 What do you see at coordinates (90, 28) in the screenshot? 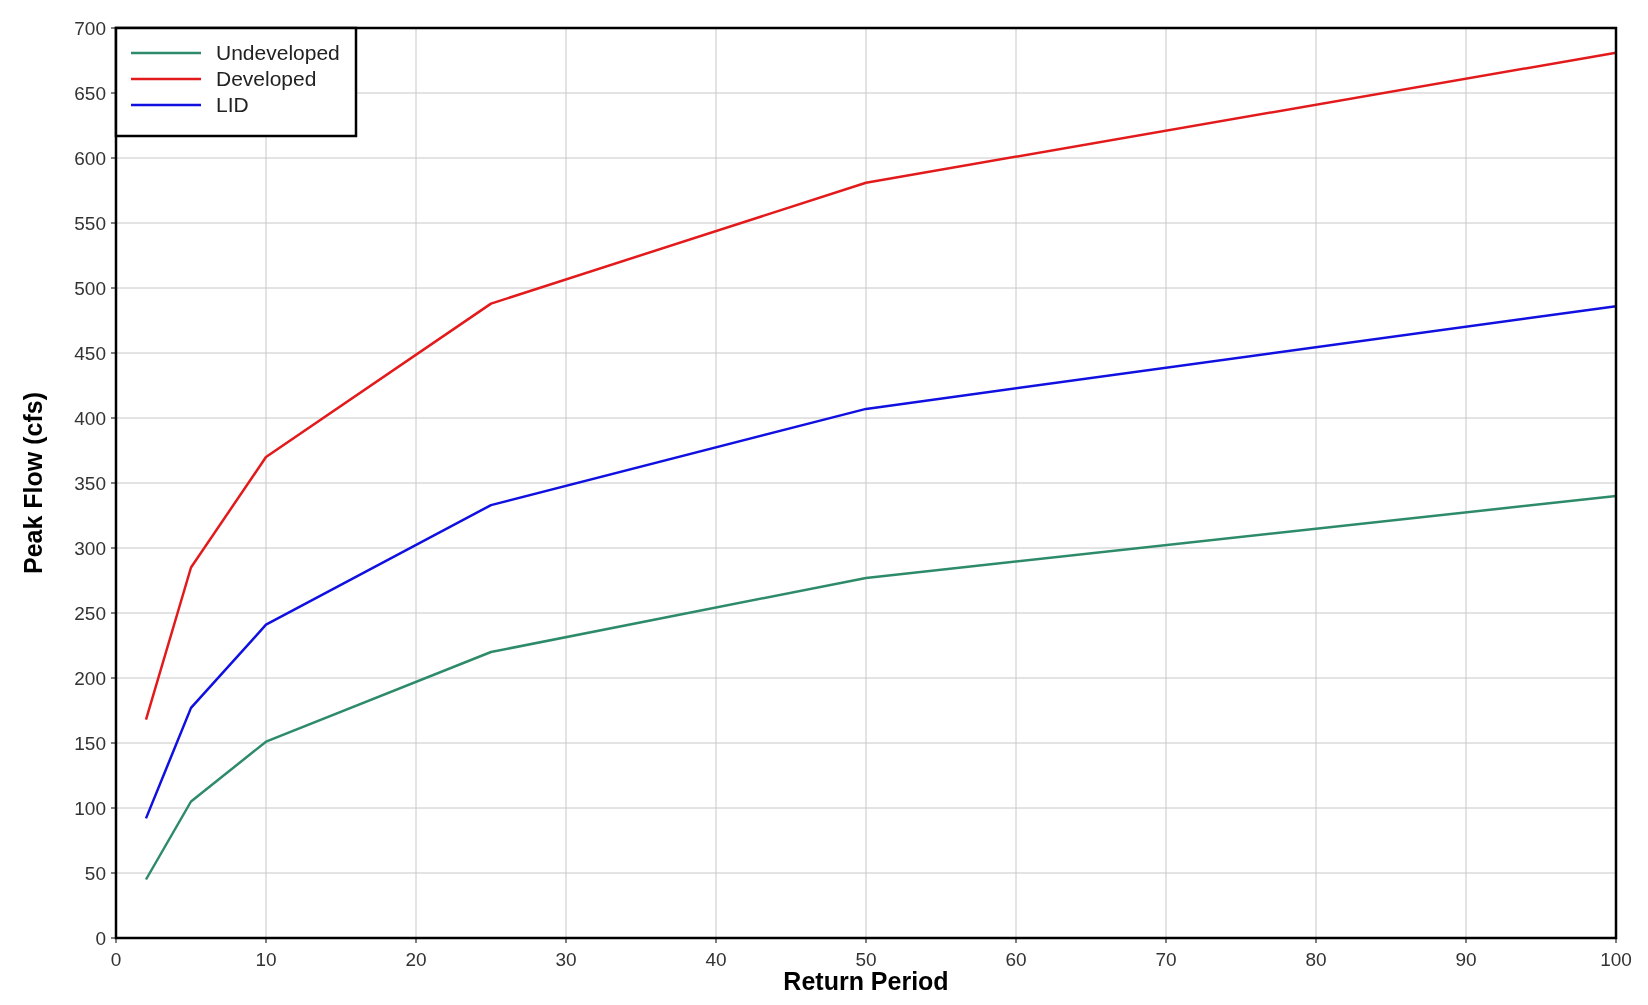
I see `y-tick-label: 700` at bounding box center [90, 28].